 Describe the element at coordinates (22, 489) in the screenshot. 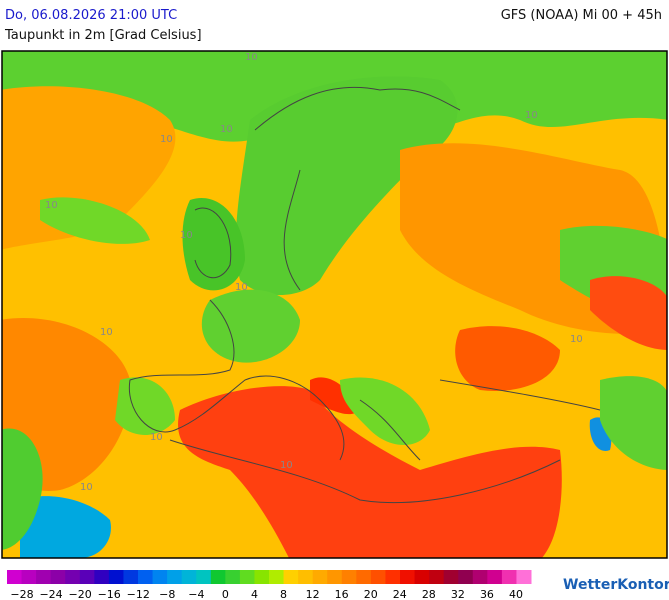

I see `field-green-coast` at that location.